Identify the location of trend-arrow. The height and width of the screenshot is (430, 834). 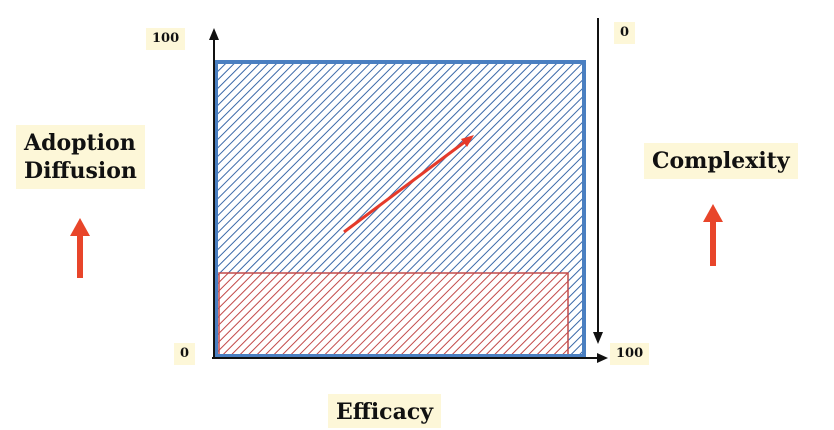
(405, 186).